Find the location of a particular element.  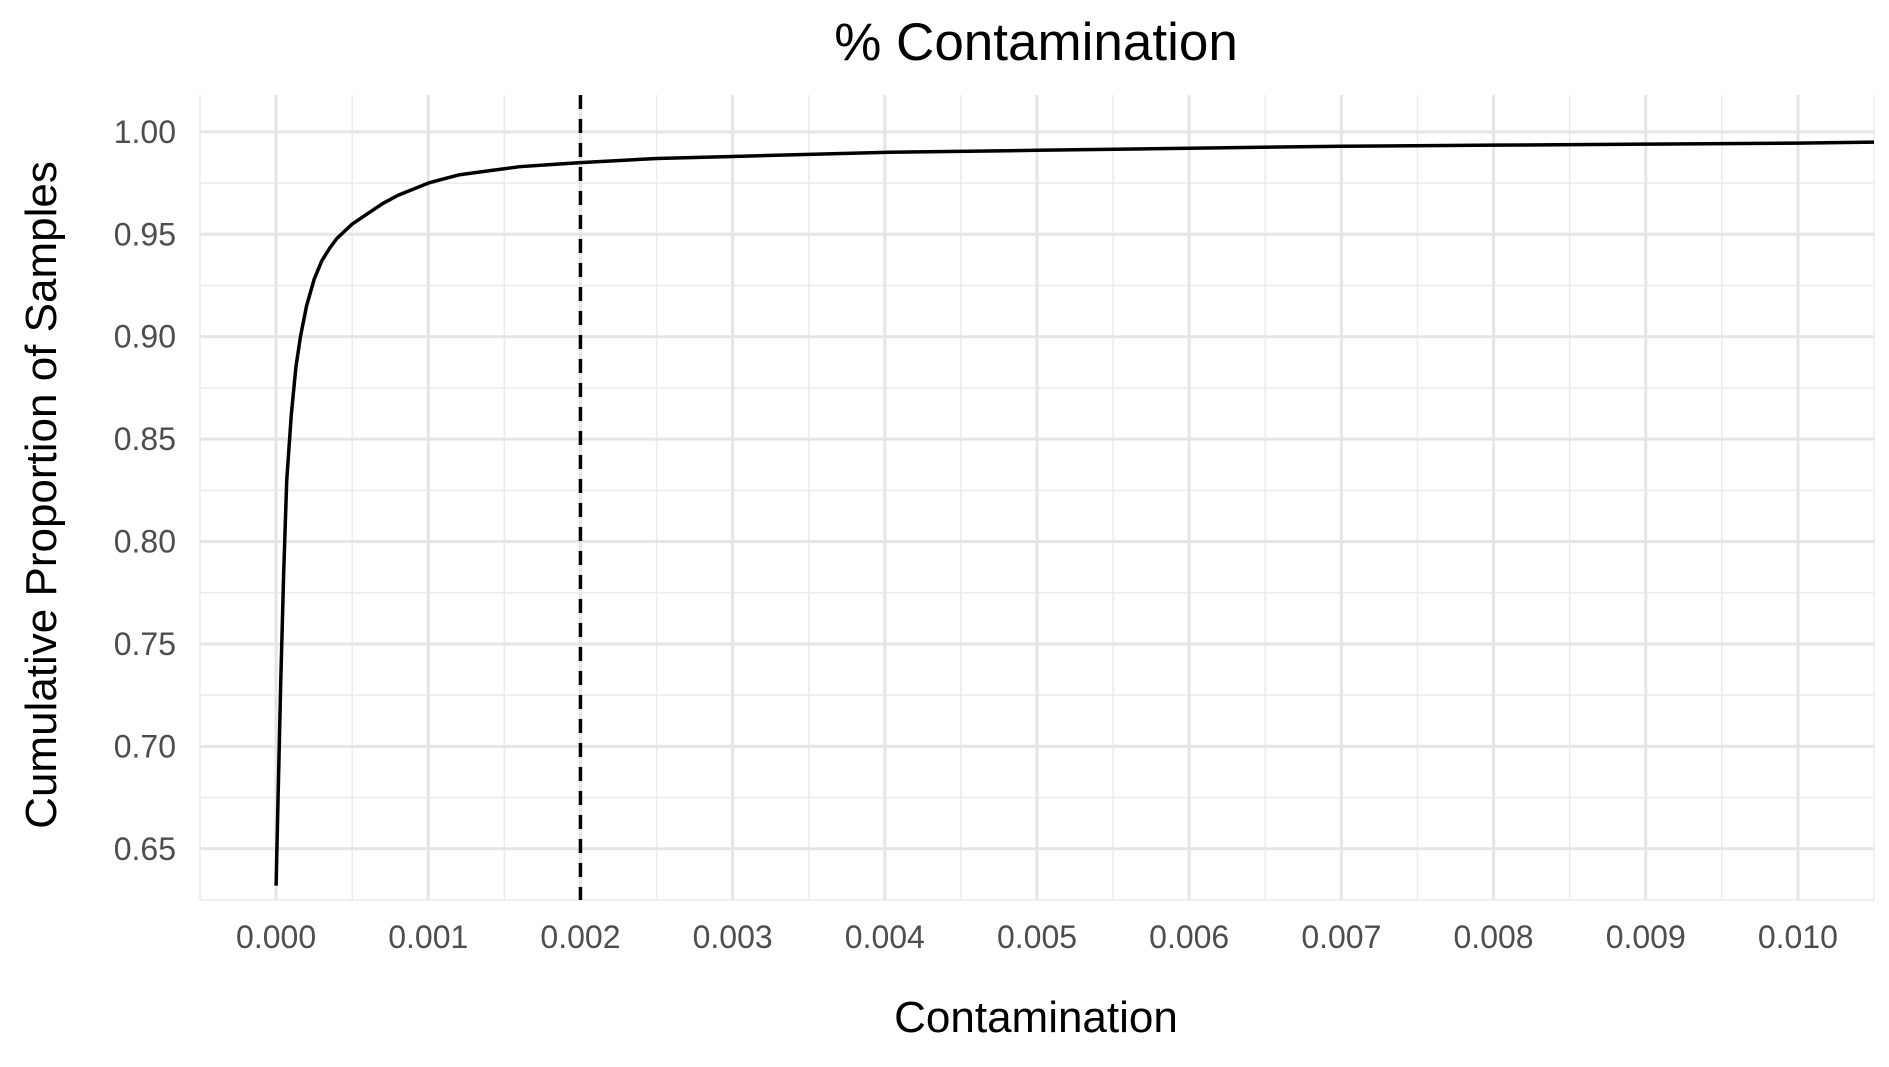

y-tick-label: 0.70 is located at coordinates (145, 746).